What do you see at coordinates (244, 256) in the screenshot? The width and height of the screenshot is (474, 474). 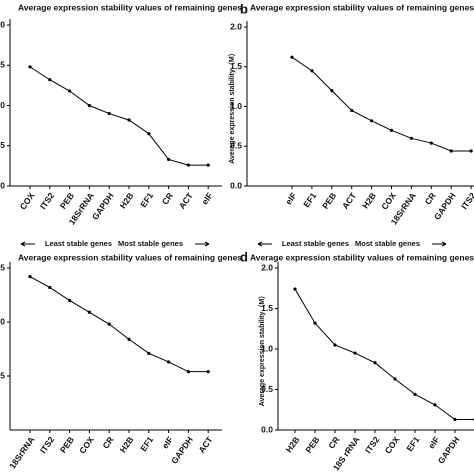 I see `panel-label: d` at bounding box center [244, 256].